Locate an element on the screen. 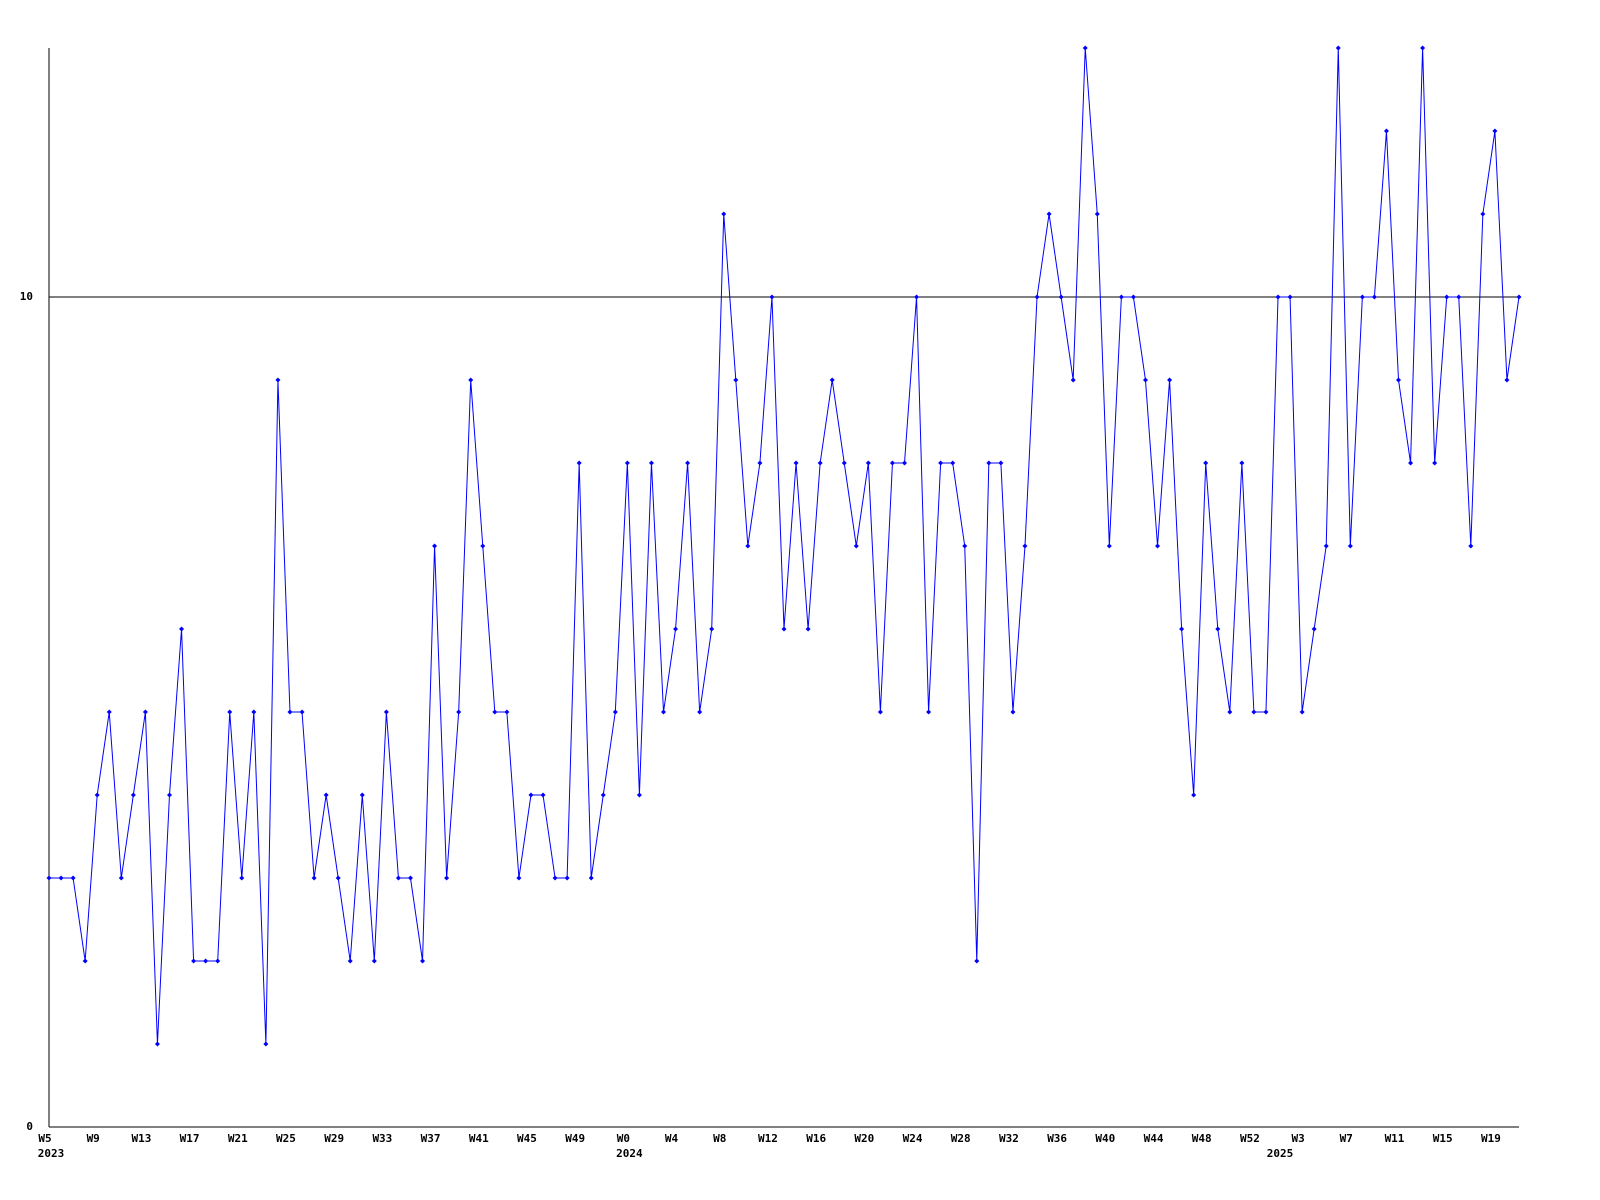  x-tick-label: W29 is located at coordinates (334, 1138).